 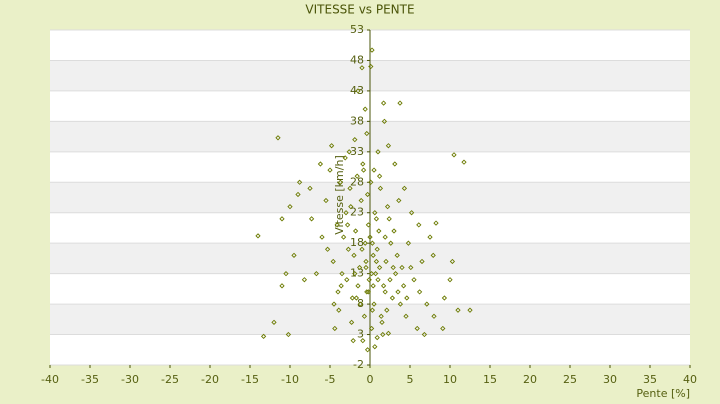 What do you see at coordinates (330, 379) in the screenshot?
I see `x-tick-label: -5` at bounding box center [330, 379].